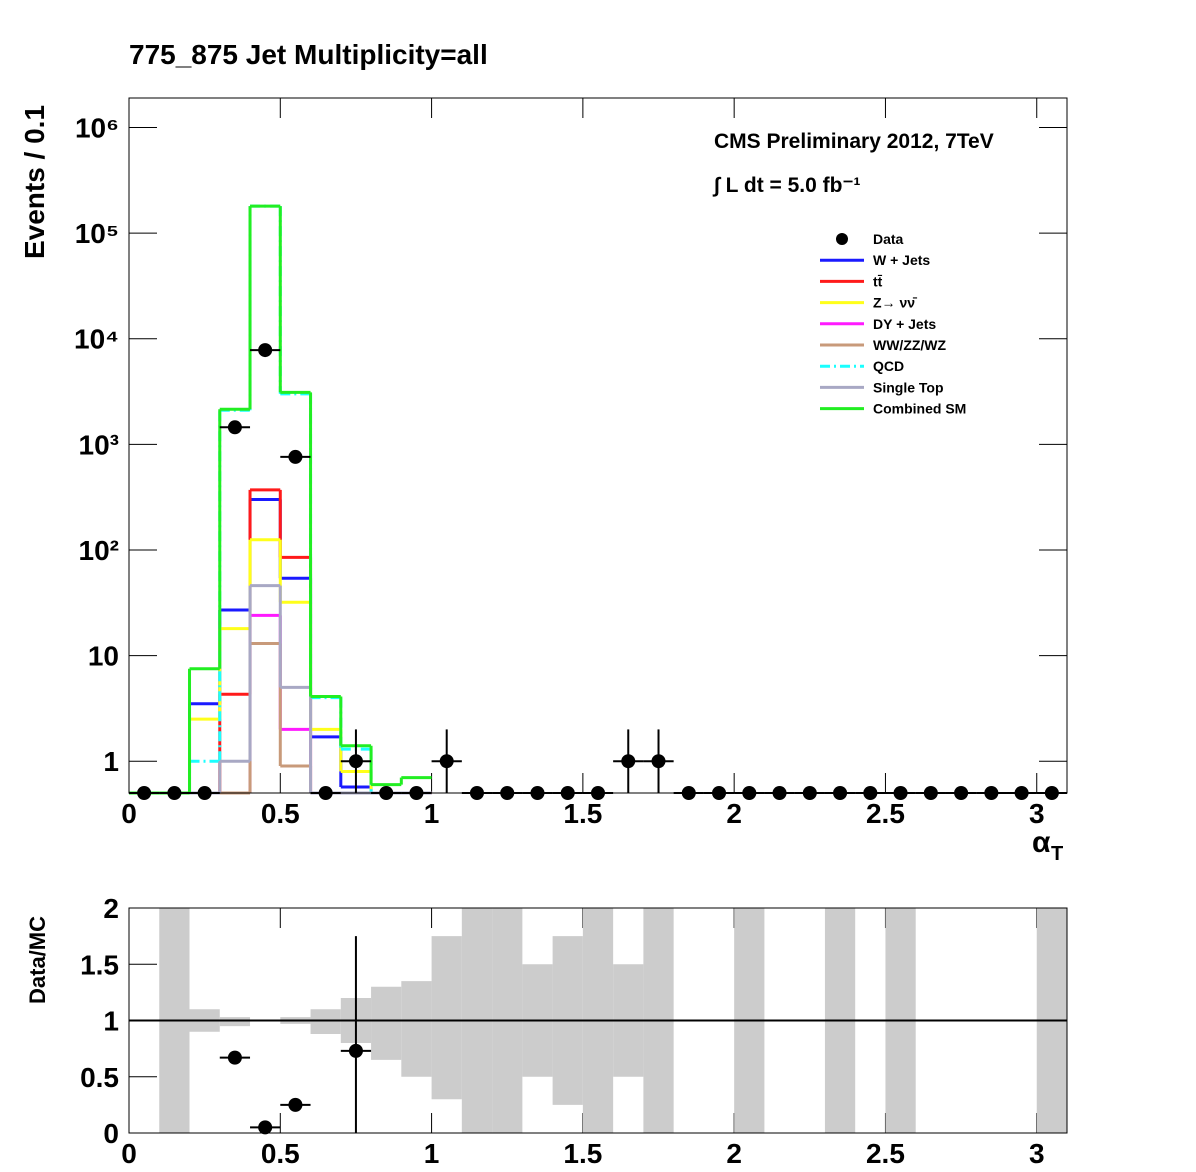 The height and width of the screenshot is (1172, 1196). I want to click on legend-label: Combined SM, so click(919, 409).